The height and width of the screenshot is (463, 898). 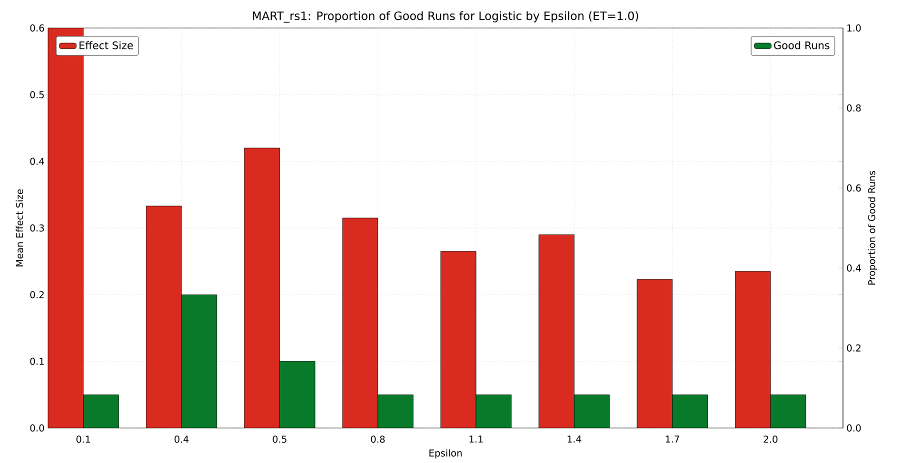 What do you see at coordinates (853, 268) in the screenshot?
I see `y2-tick-label: 0.4` at bounding box center [853, 268].